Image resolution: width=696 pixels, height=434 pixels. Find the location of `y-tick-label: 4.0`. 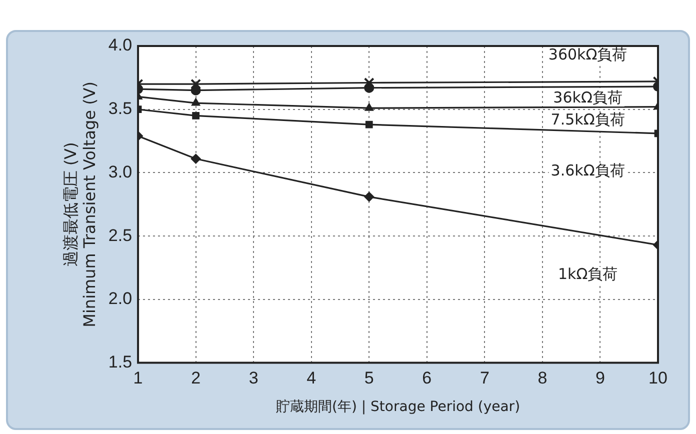

y-tick-label: 4.0 is located at coordinates (120, 45).